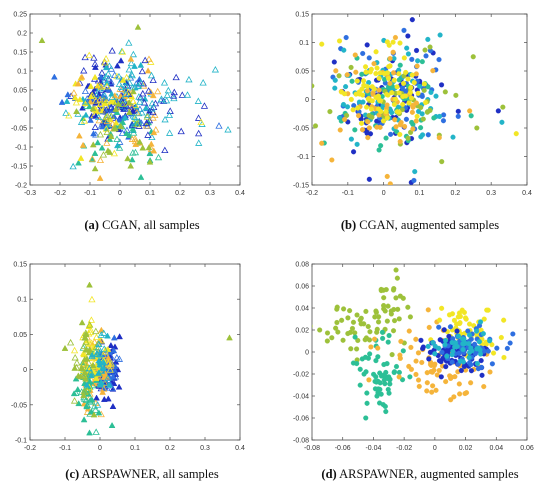 The image size is (550, 496). What do you see at coordinates (170, 448) in the screenshot?
I see `x-tick-label-c: 0.2` at bounding box center [170, 448].